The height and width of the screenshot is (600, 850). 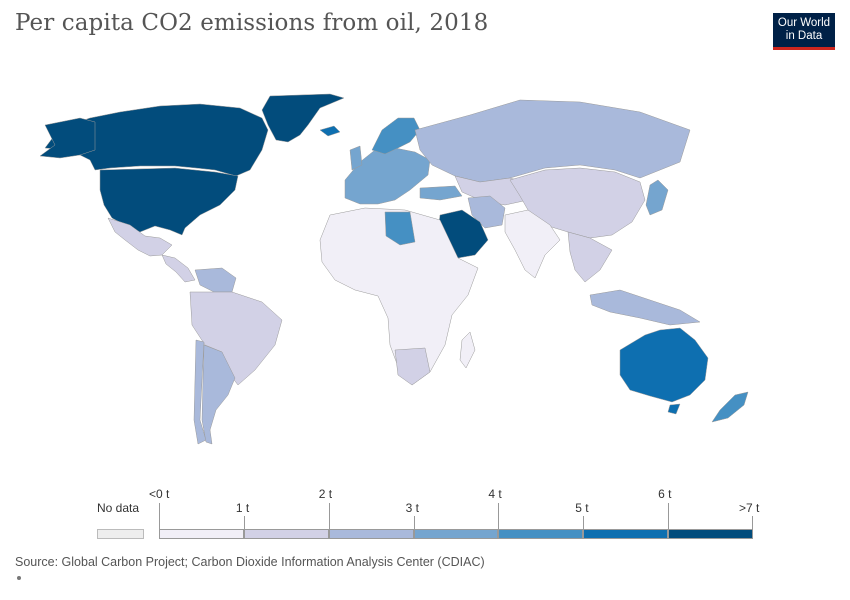 I want to click on region-indonesia, so click(x=645, y=307).